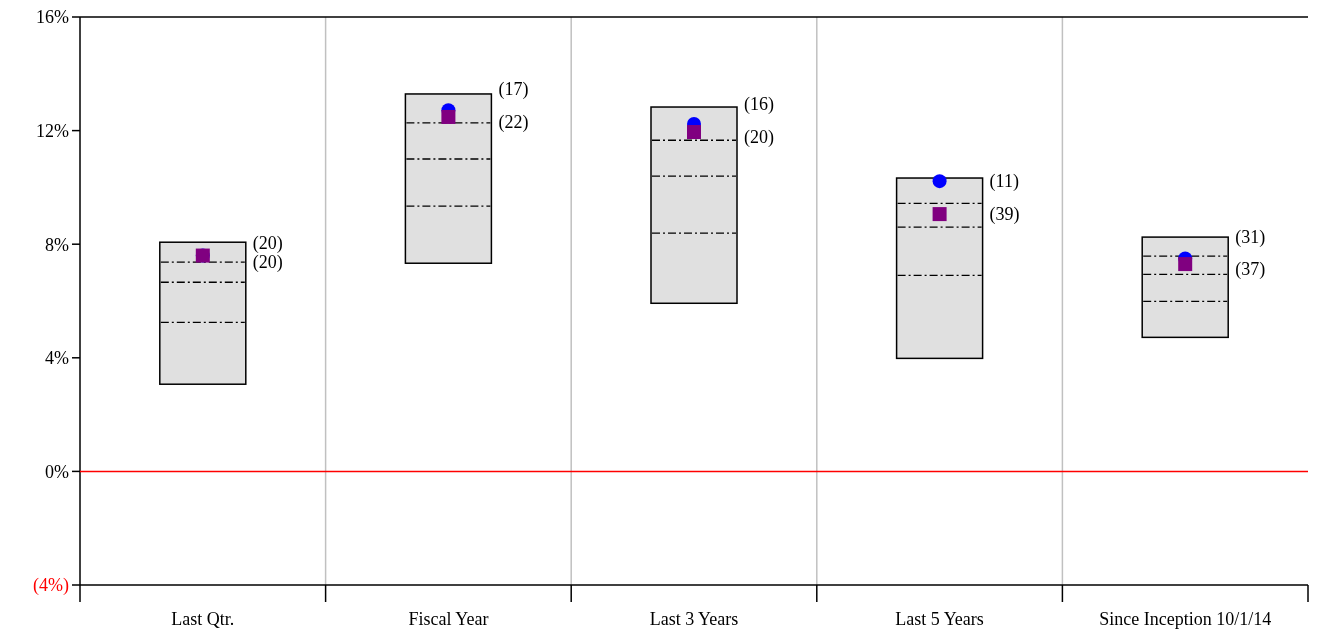  Describe the element at coordinates (51, 586) in the screenshot. I see `y-tick-label: (4%)` at that location.